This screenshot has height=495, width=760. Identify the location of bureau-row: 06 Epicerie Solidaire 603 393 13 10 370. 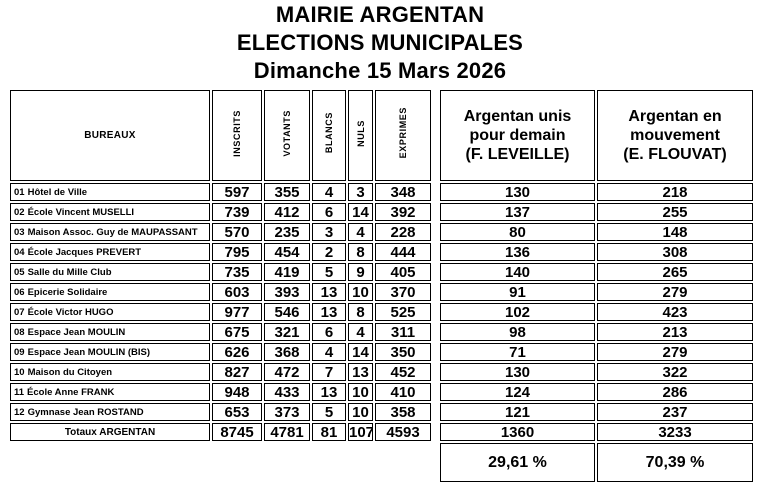
(220, 292).